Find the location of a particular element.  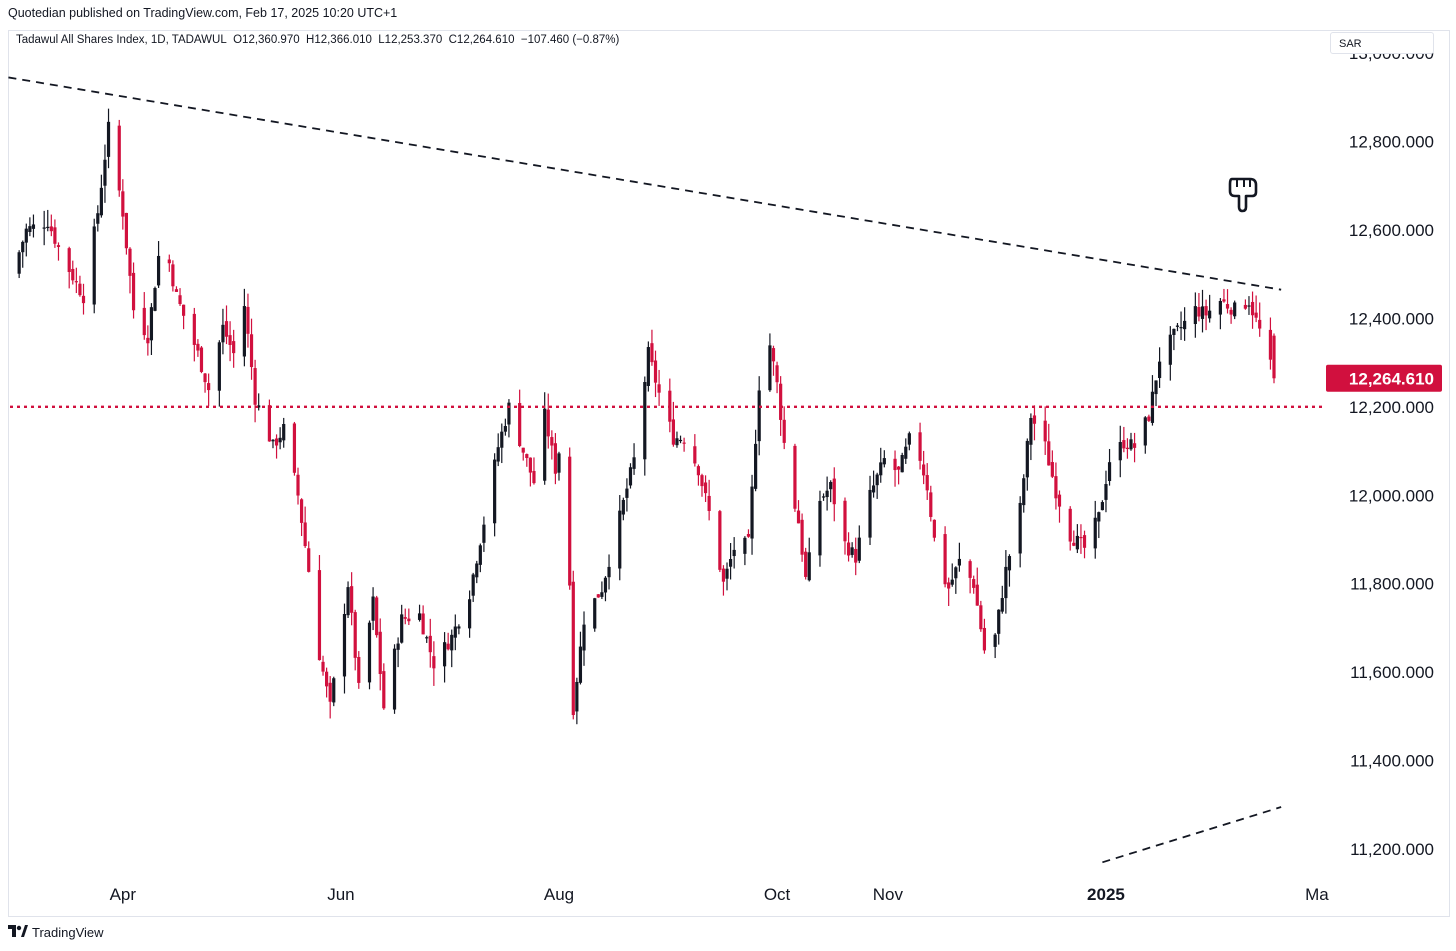

time-axis: Apr Jun Aug Oct Nov 2025 Ma is located at coordinates (720, 894).